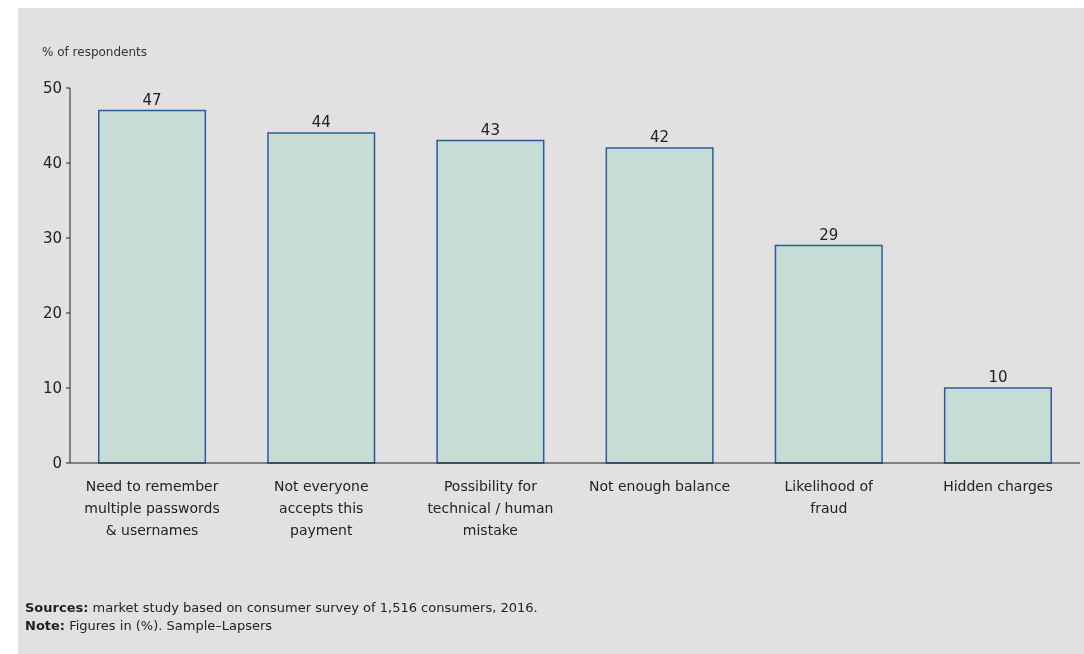 This screenshot has height=654, width=1084. Describe the element at coordinates (52, 313) in the screenshot. I see `y-tick-label: 20` at that location.